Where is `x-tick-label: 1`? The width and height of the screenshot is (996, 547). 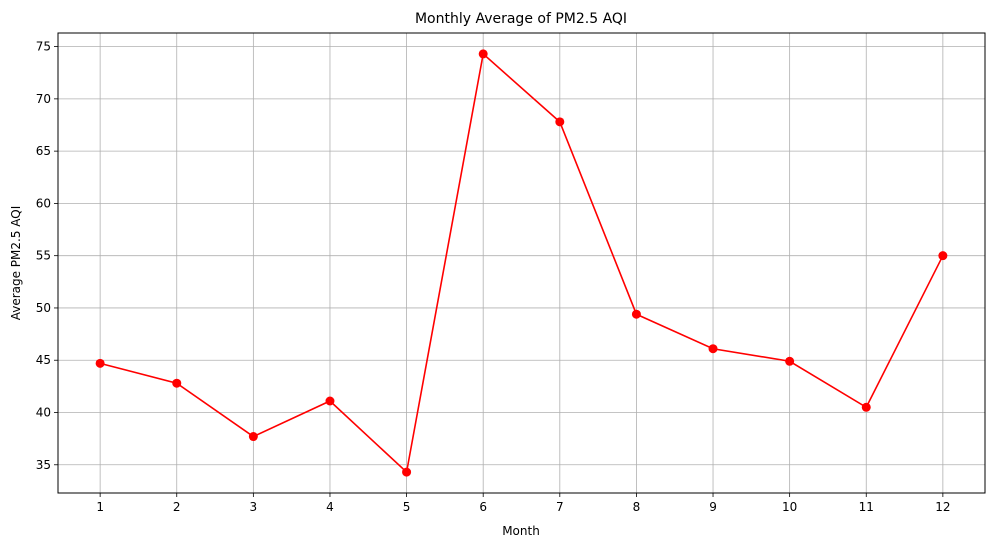 x-tick-label: 1 is located at coordinates (100, 507).